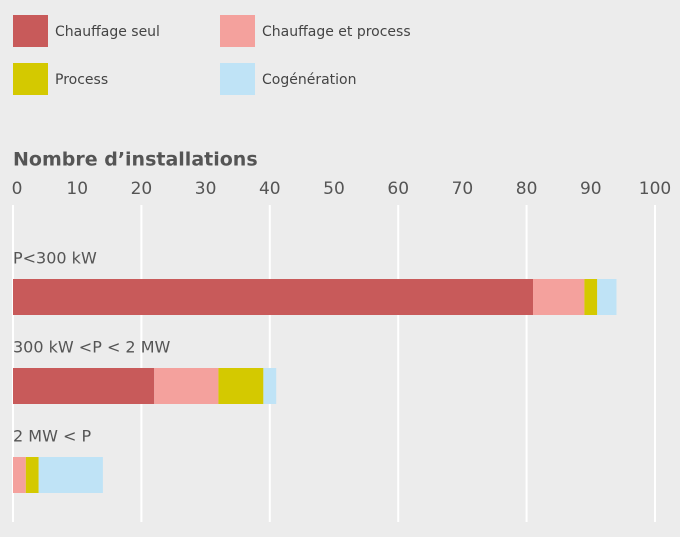 The image size is (680, 537). I want to click on x-tick-label: 40, so click(270, 189).